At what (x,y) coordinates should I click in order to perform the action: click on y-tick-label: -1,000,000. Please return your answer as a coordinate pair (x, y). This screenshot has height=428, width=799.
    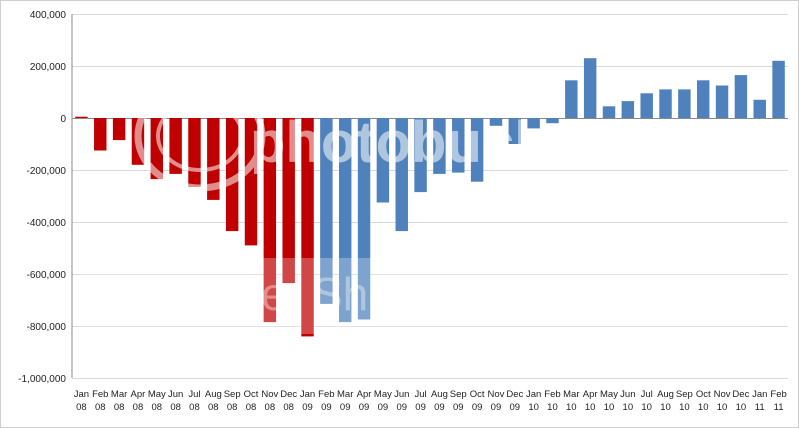
    Looking at the image, I should click on (42, 379).